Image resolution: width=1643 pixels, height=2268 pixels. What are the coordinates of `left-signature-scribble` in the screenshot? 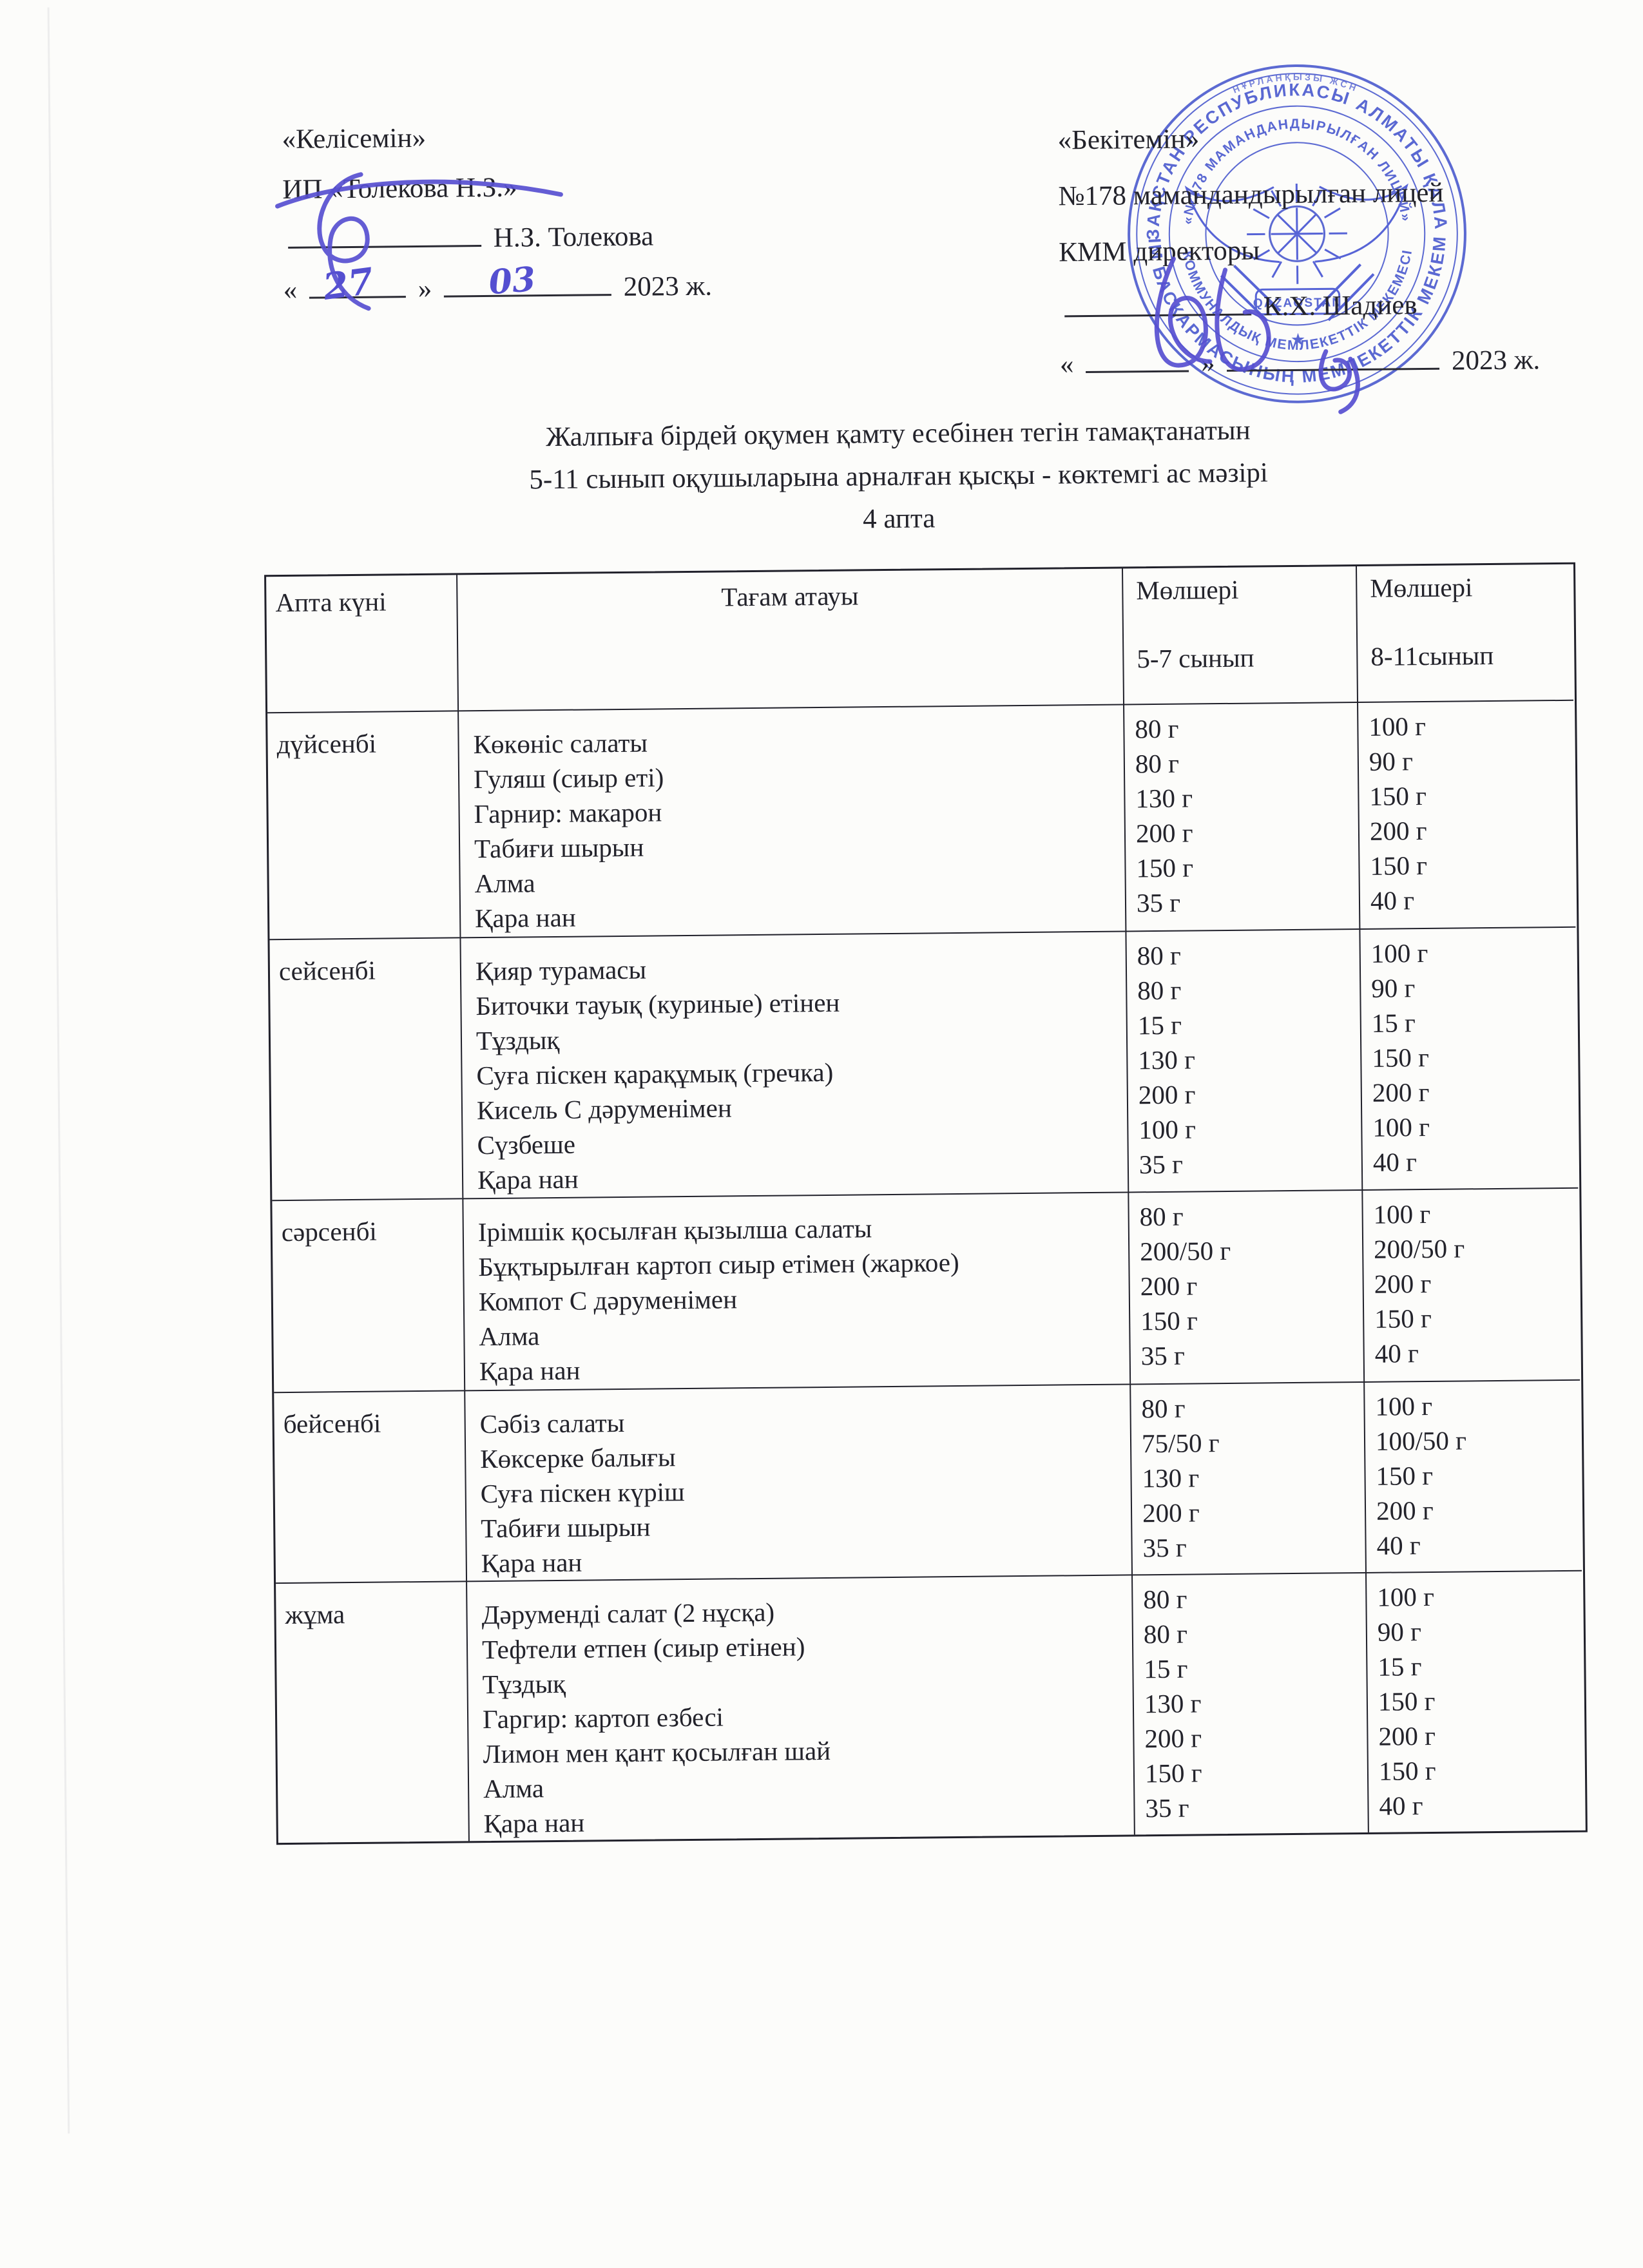 It's located at (419, 246).